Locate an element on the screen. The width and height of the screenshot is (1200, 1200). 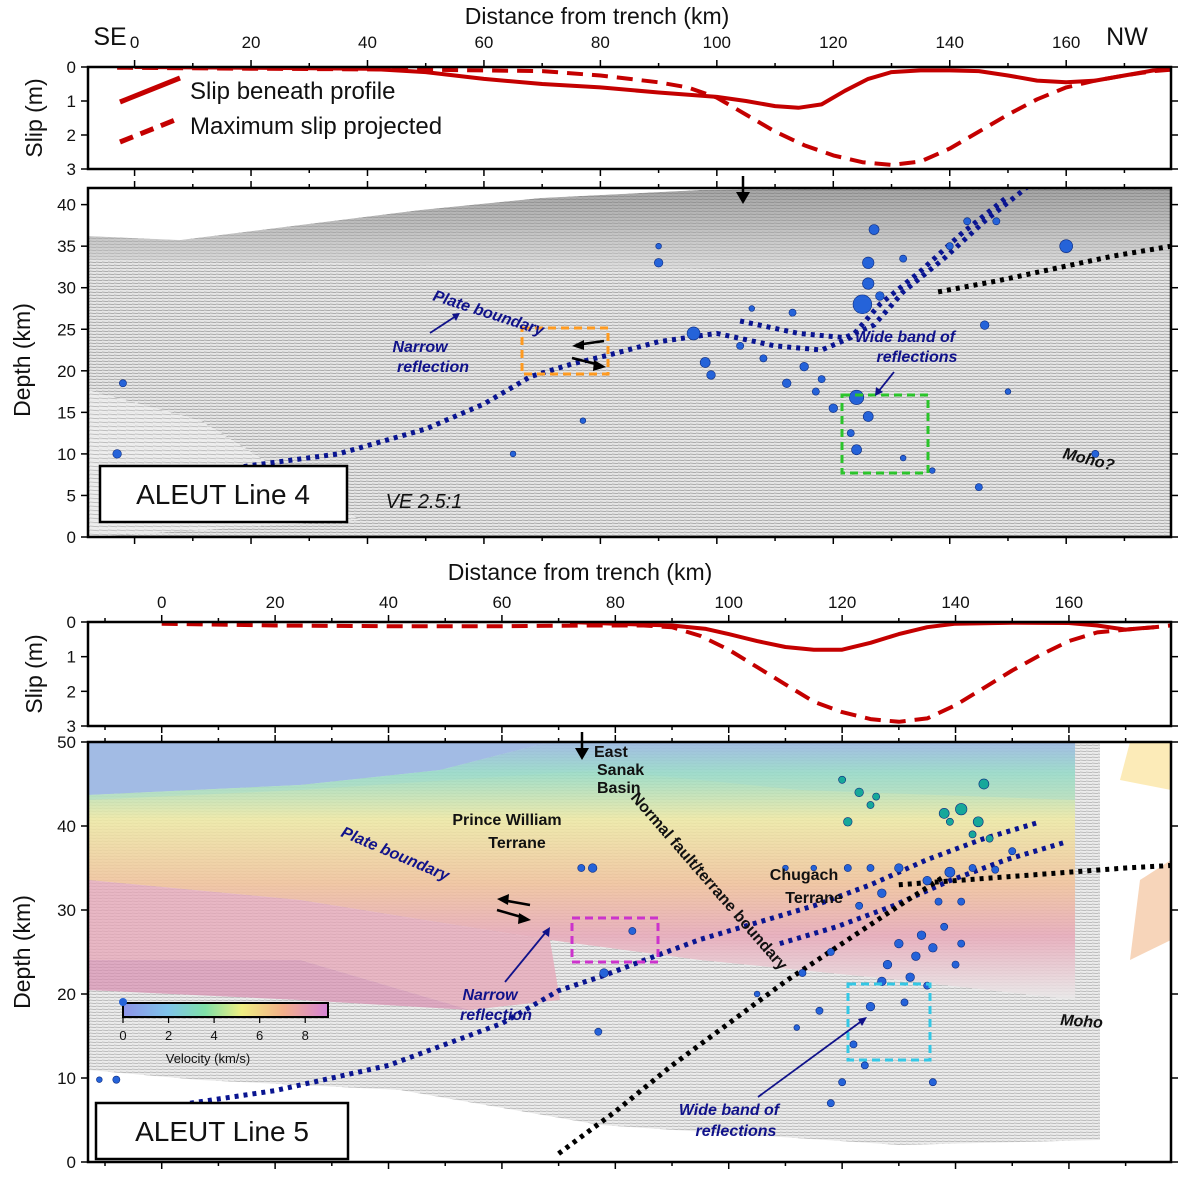
line5-title: ALEUT Line 5 is located at coordinates (222, 1131).